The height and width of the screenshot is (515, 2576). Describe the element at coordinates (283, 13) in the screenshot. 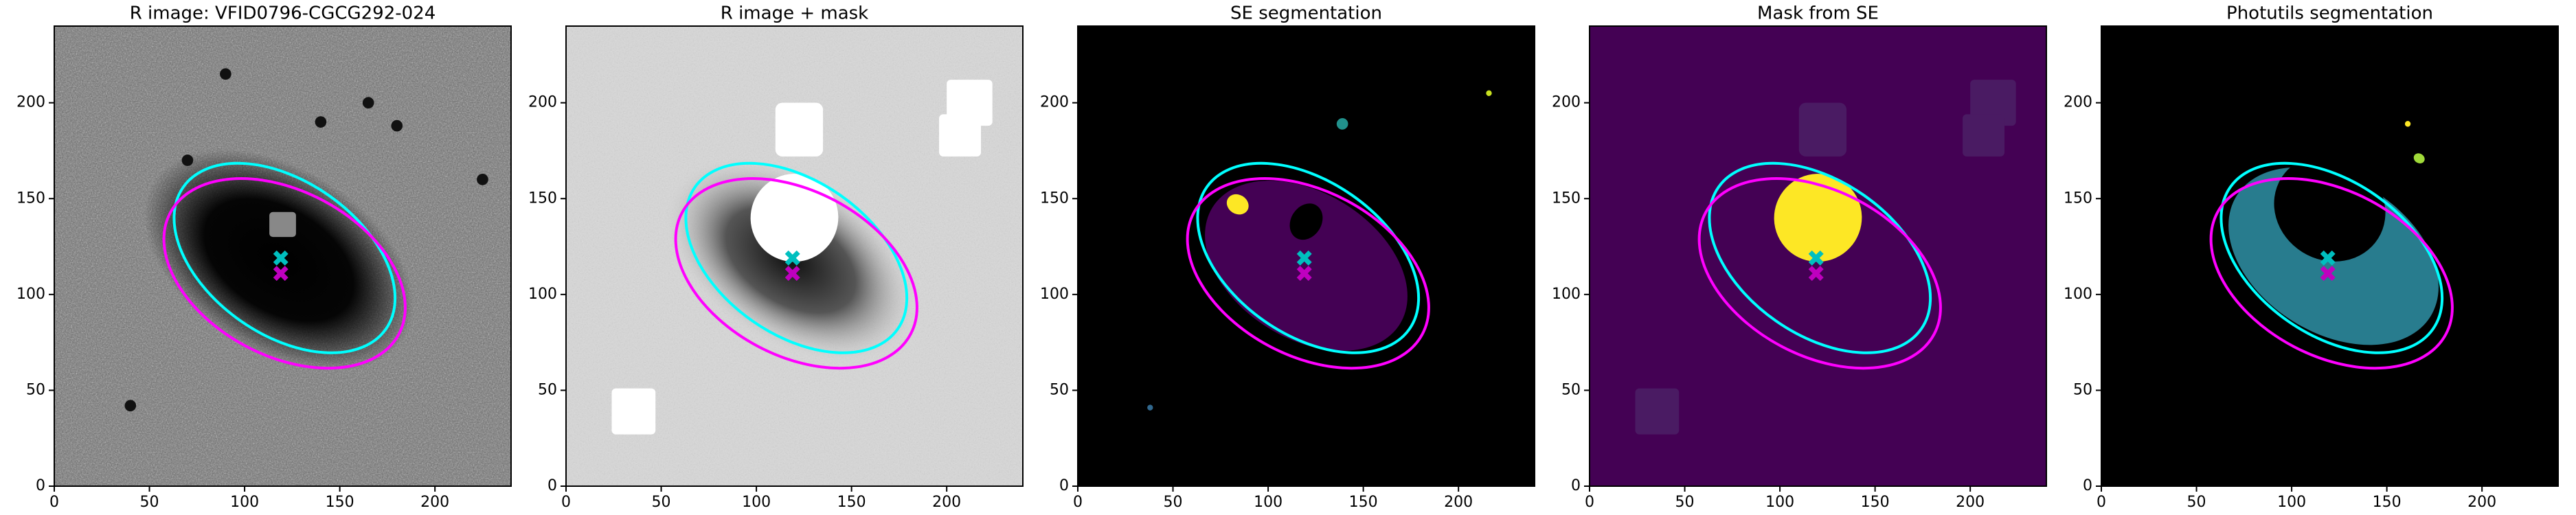

I see `panel-title: R image: VFID0796-CGCG292-024` at that location.